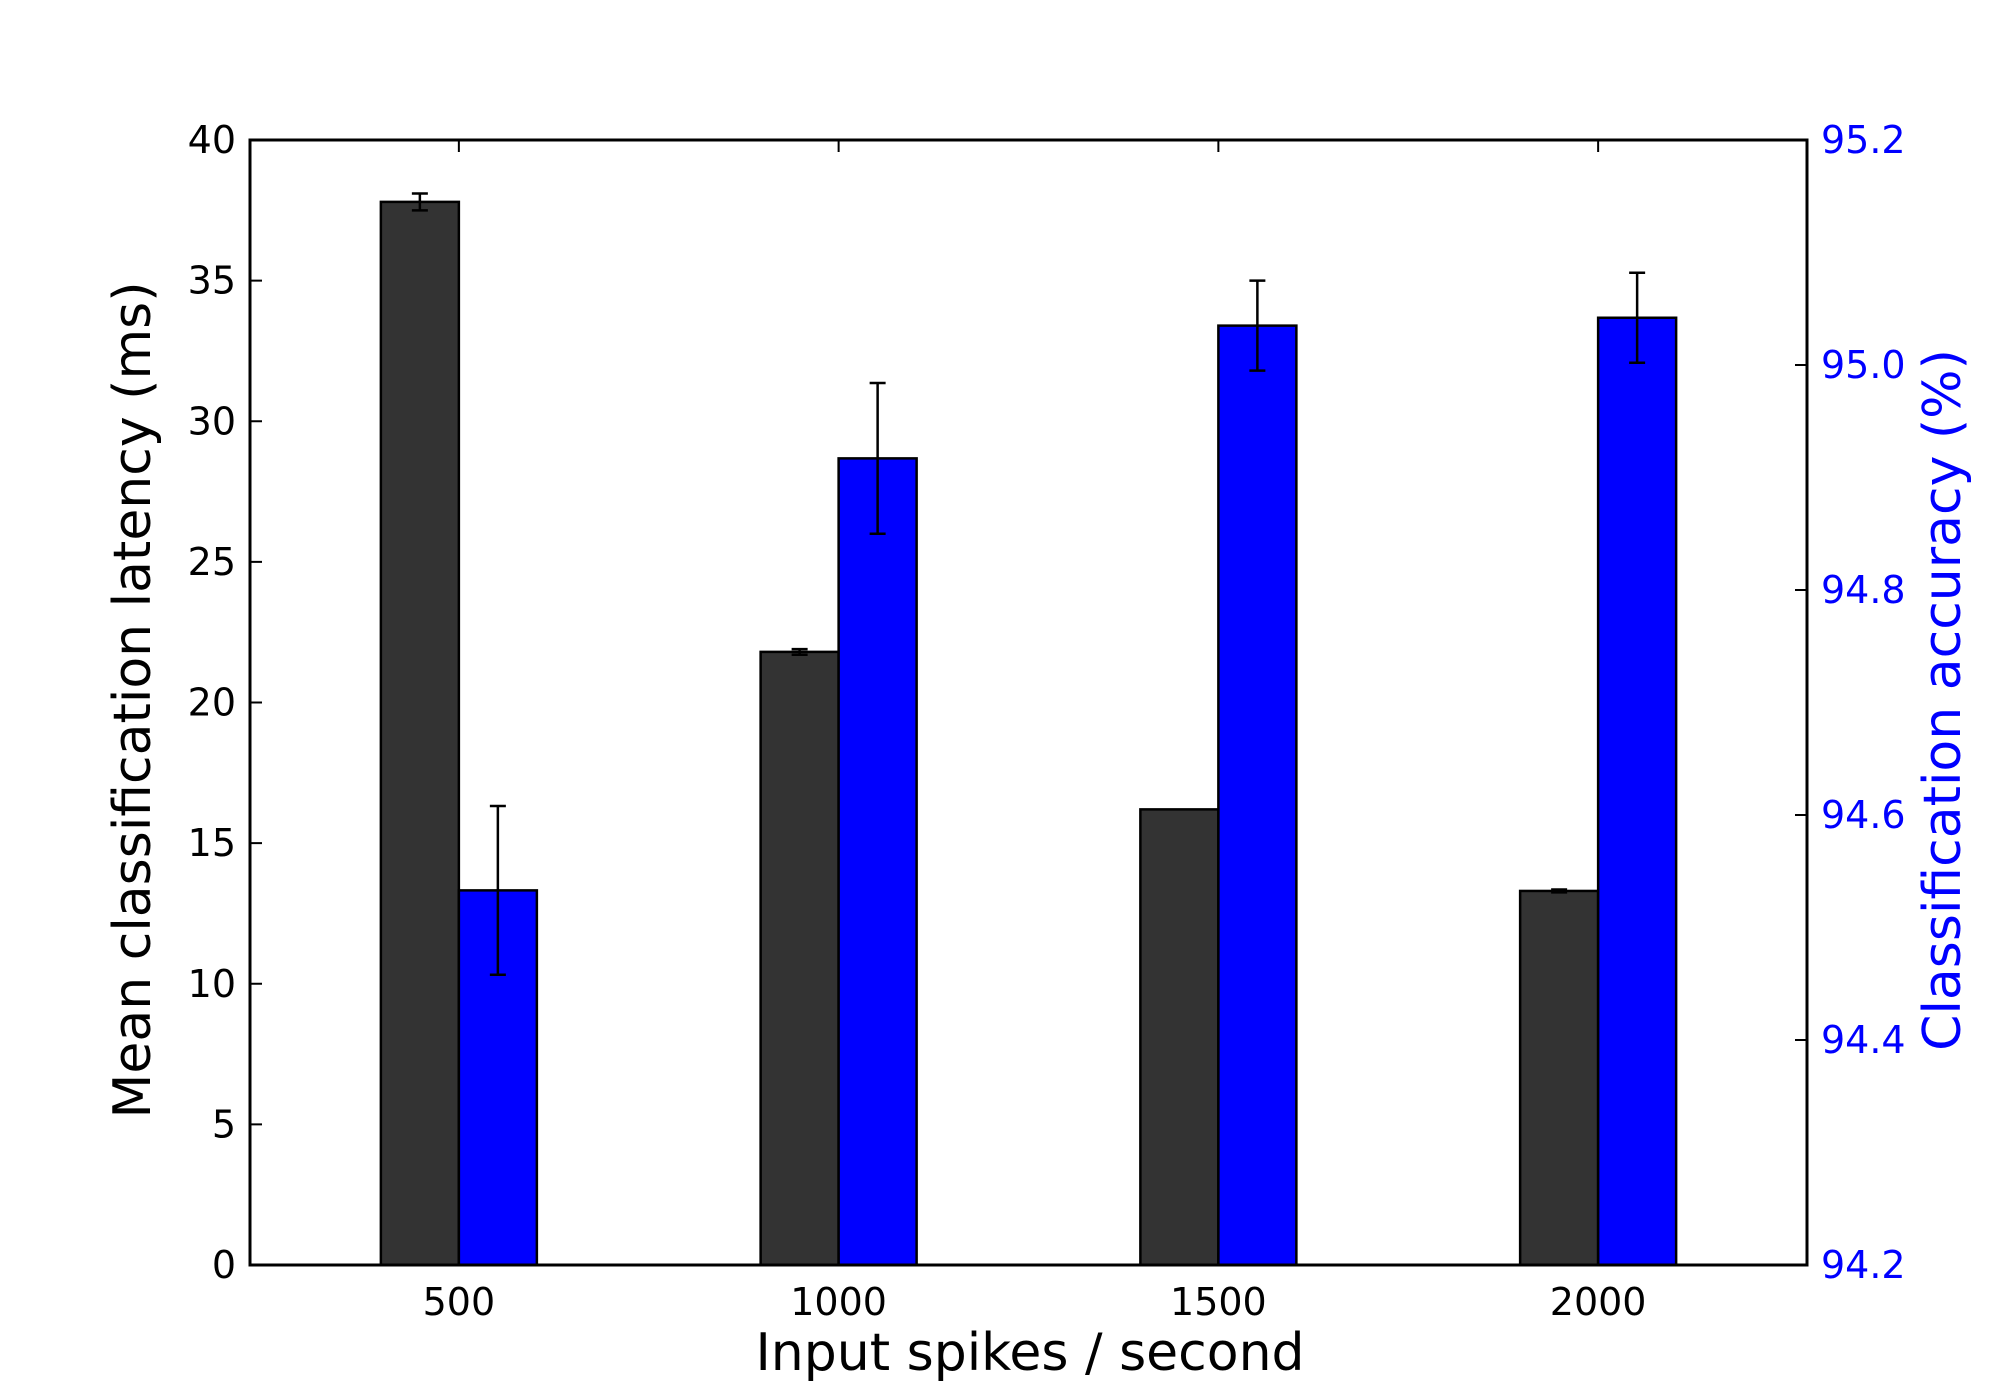  What do you see at coordinates (224, 1265) in the screenshot?
I see `y-tick-label: 0` at bounding box center [224, 1265].